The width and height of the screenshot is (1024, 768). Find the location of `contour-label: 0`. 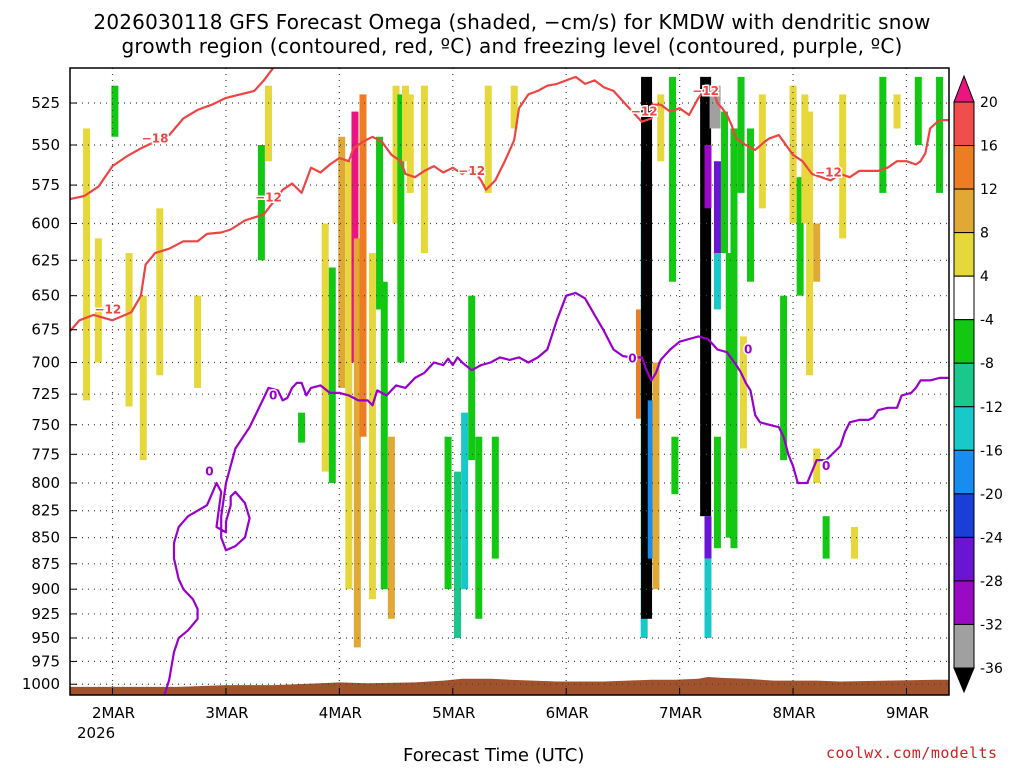

contour-label: 0 is located at coordinates (273, 395).